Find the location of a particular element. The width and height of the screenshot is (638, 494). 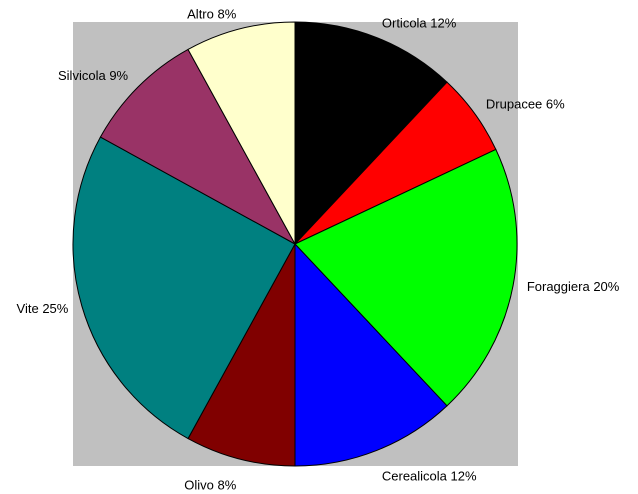

slice-label: Olivo 8% is located at coordinates (210, 485).